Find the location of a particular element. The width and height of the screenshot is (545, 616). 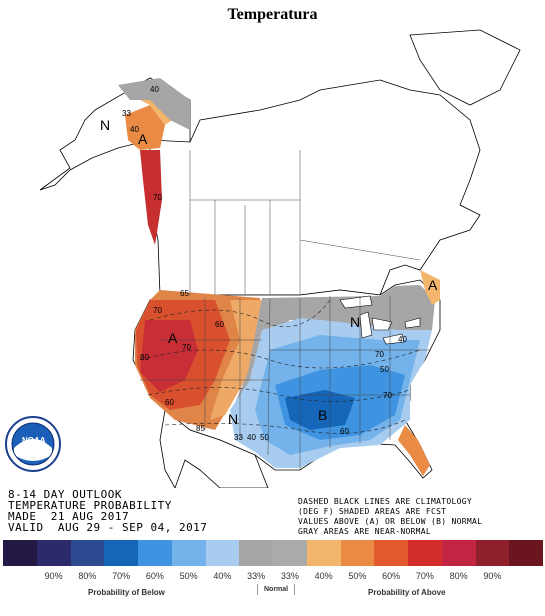

alaska-above is located at coordinates (145, 127).